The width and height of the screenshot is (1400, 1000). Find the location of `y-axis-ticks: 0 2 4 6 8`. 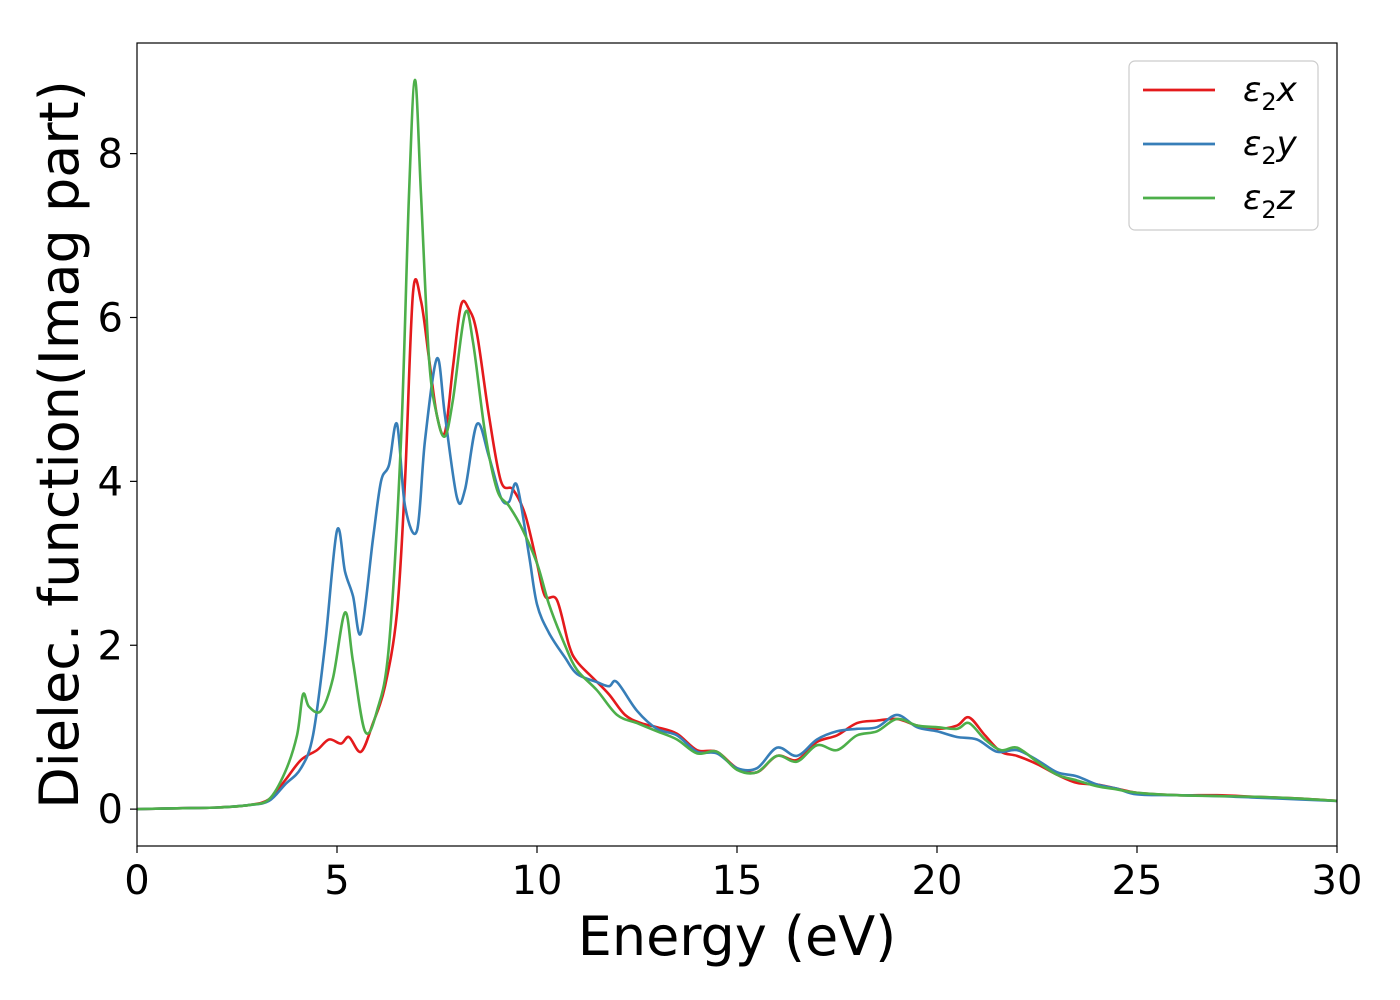

y-axis-ticks: 0 2 4 6 8 is located at coordinates (117, 482).